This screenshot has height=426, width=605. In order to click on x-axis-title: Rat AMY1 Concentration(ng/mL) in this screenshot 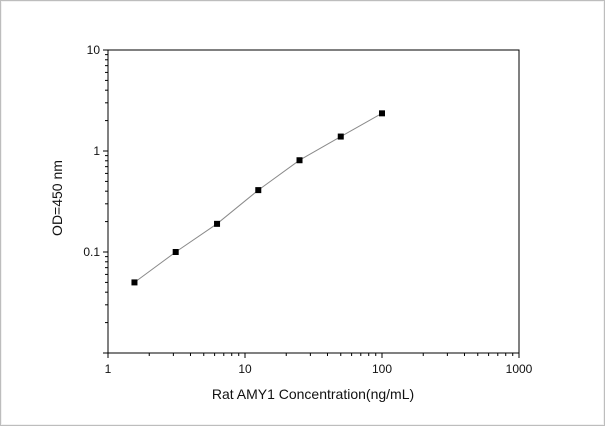, I will do `click(313, 394)`.